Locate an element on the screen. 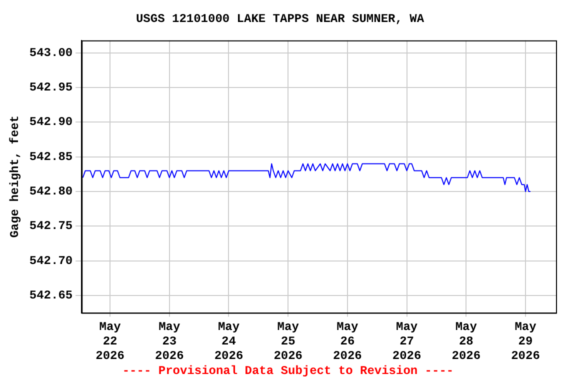  y-tick-label: 542.65 is located at coordinates (51, 295).